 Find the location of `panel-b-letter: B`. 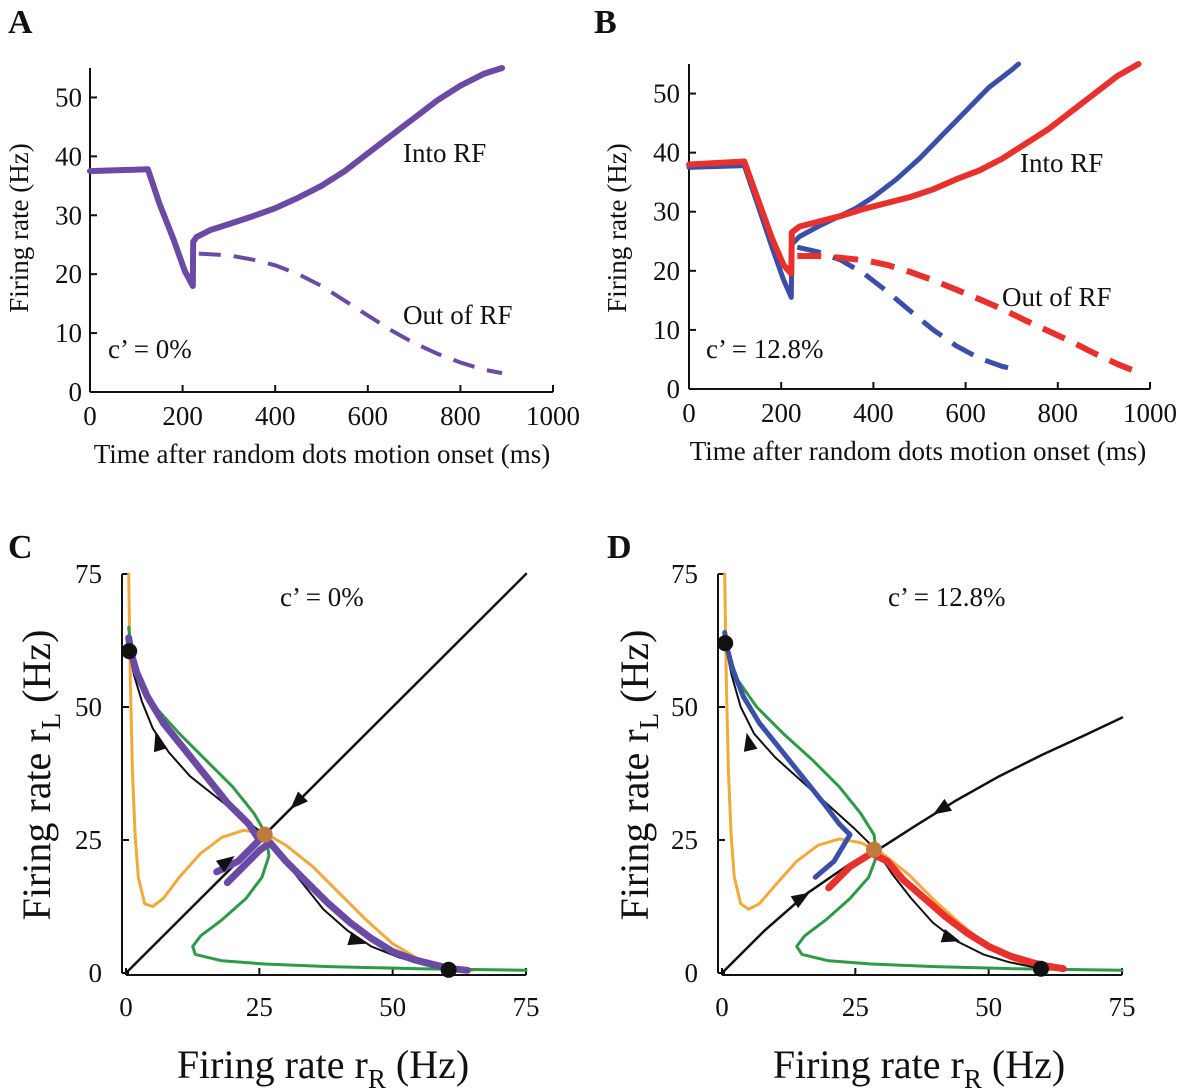

panel-b-letter: B is located at coordinates (605, 22).